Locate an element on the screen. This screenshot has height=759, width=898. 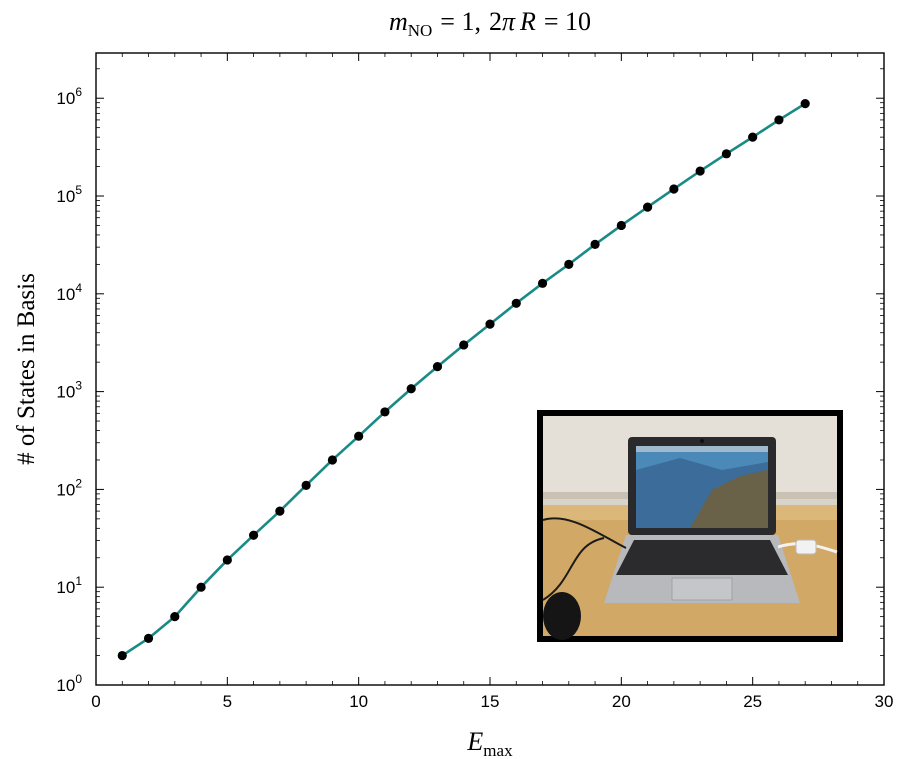
y-tick-exponent: 5 is located at coordinates (78, 190).